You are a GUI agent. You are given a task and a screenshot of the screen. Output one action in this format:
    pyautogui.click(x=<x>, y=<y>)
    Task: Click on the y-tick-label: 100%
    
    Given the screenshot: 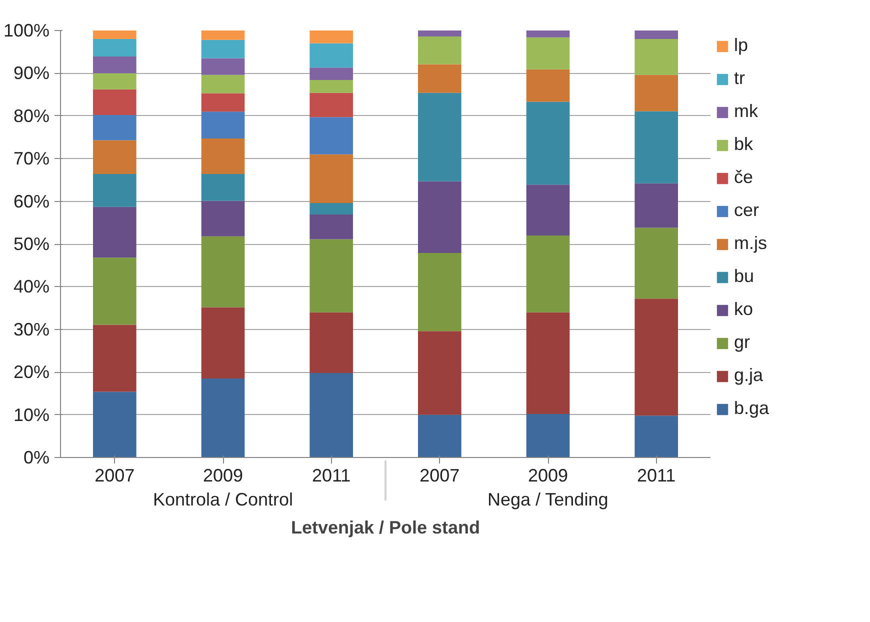 What is the action you would take?
    pyautogui.click(x=26, y=30)
    